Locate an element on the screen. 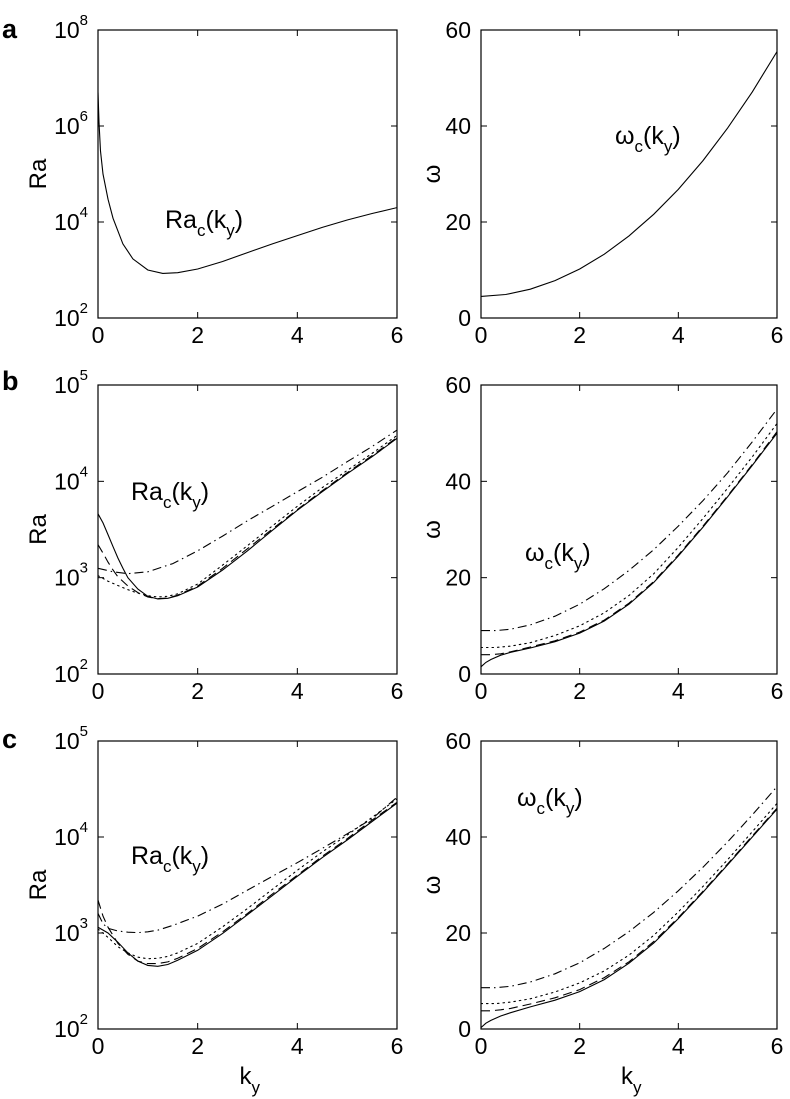  plot-a-left: 0 2 4 6 10² 10⁴ 10⁶ 10⁸ Ra Rac(ky) is located at coordinates (214, 180).